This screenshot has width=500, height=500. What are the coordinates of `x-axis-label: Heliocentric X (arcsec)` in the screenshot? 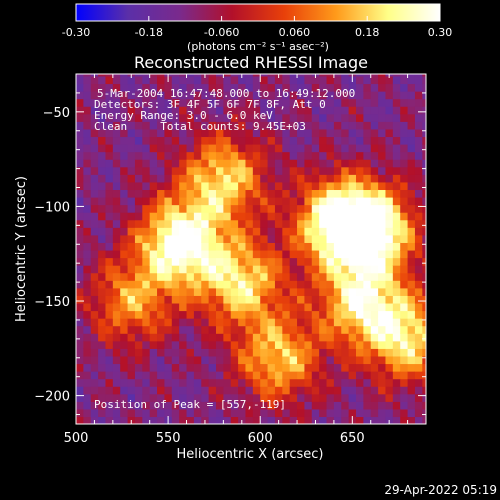 It's located at (250, 454).